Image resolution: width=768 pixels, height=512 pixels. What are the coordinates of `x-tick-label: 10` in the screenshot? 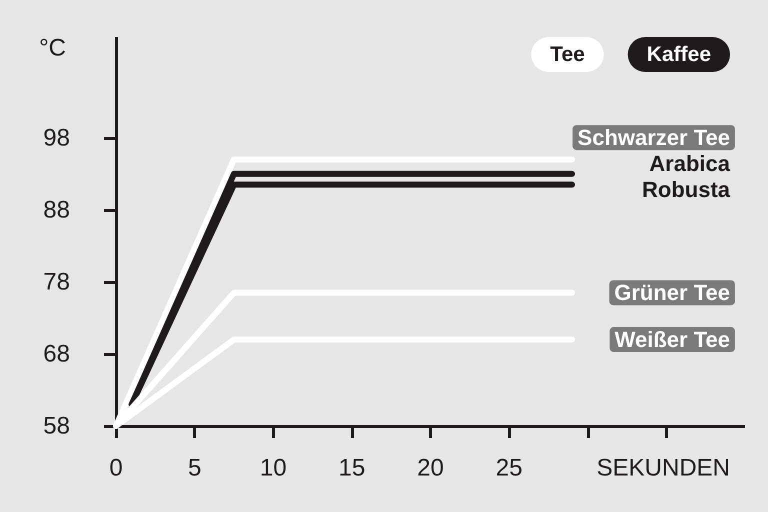 It's located at (273, 468).